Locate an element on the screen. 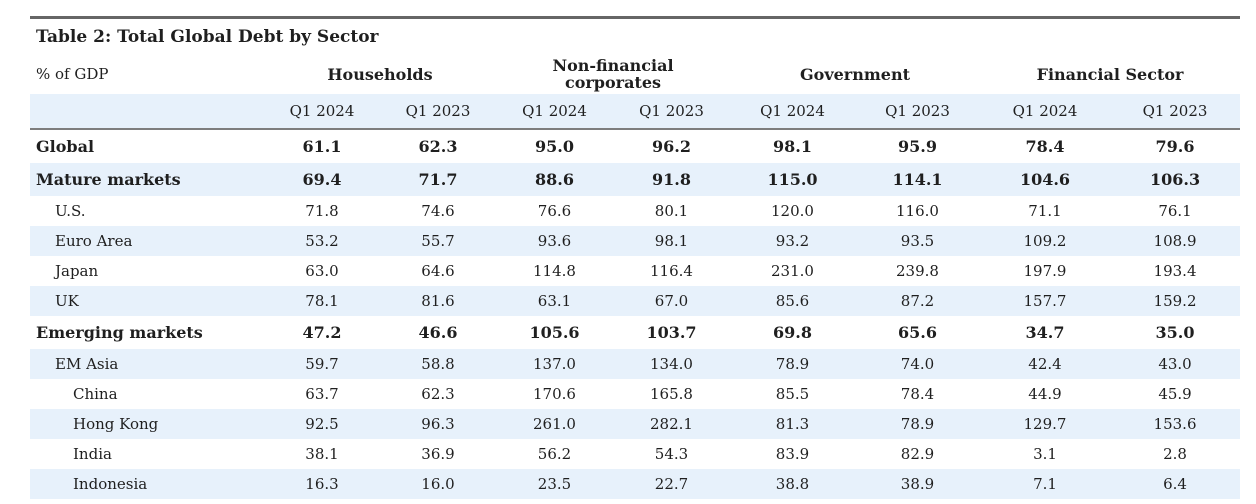  table-cell: 95.0 is located at coordinates (554, 146).